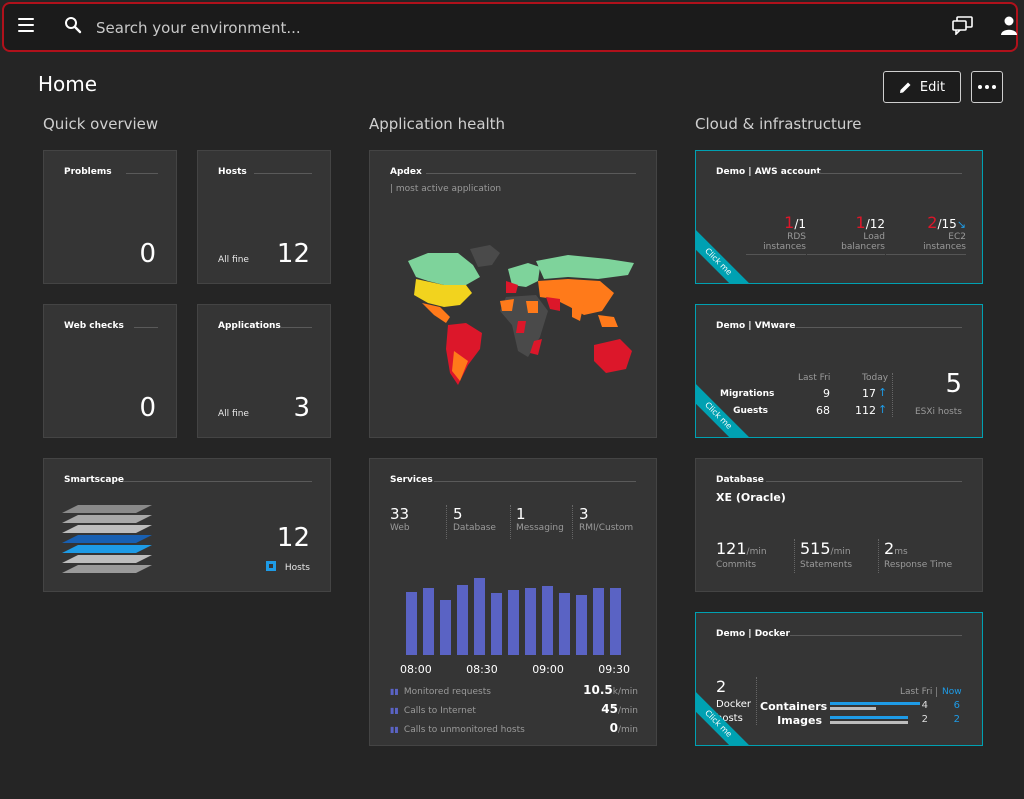 This screenshot has width=1024, height=799. I want to click on smartscape-layers-icon, so click(107, 539).